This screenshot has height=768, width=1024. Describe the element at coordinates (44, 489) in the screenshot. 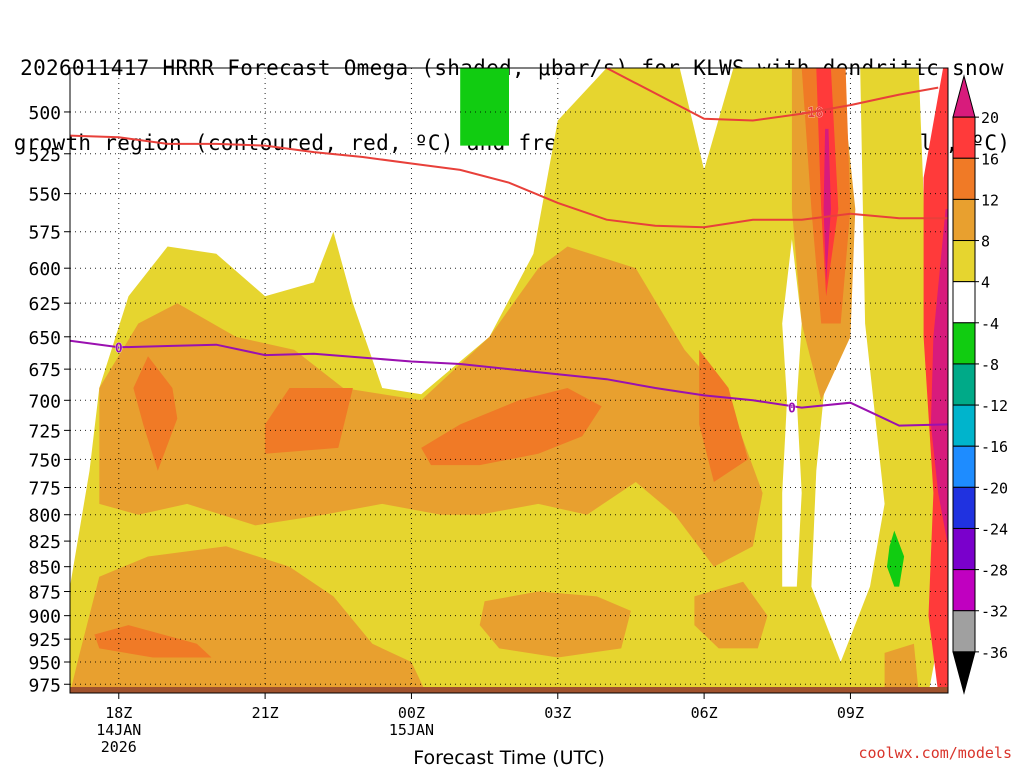

I see `y-tick-label-775: 775` at that location.